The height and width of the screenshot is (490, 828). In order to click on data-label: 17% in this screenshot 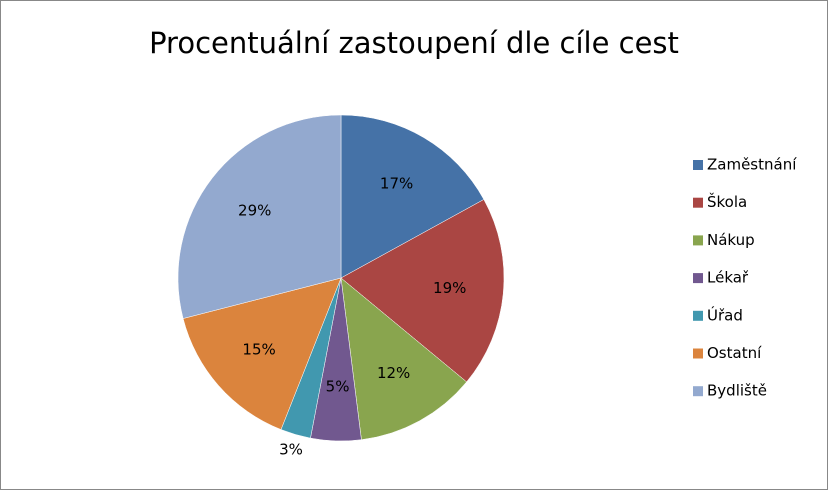, I will do `click(396, 183)`.